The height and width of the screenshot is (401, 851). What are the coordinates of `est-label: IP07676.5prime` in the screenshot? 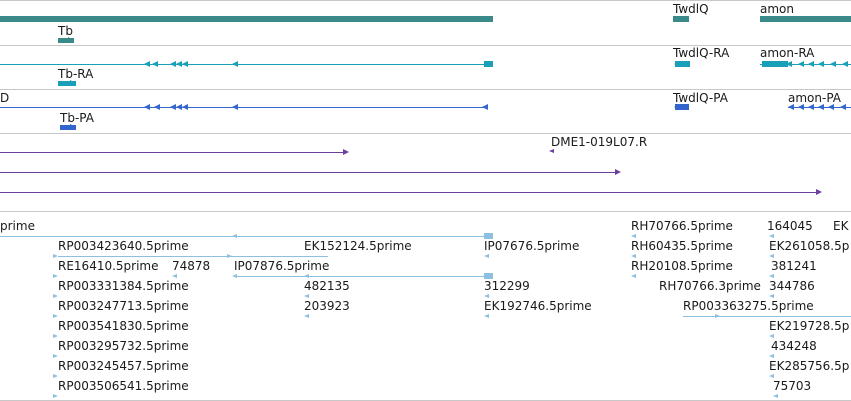 It's located at (532, 246).